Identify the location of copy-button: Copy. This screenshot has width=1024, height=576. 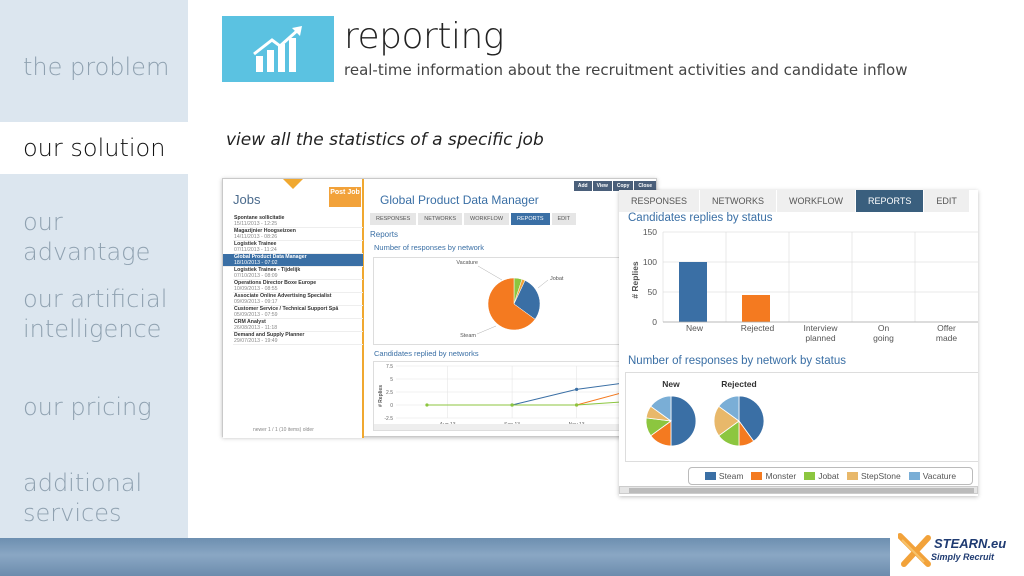
(623, 186).